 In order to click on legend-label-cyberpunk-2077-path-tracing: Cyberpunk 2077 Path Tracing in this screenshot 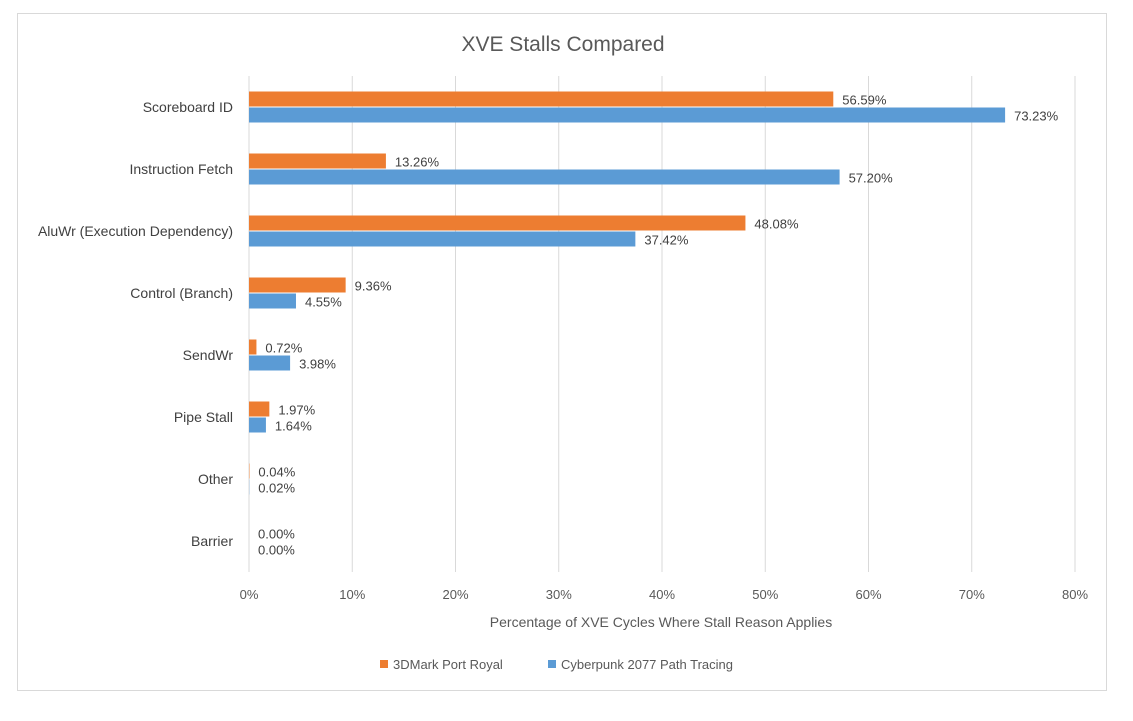, I will do `click(647, 664)`.